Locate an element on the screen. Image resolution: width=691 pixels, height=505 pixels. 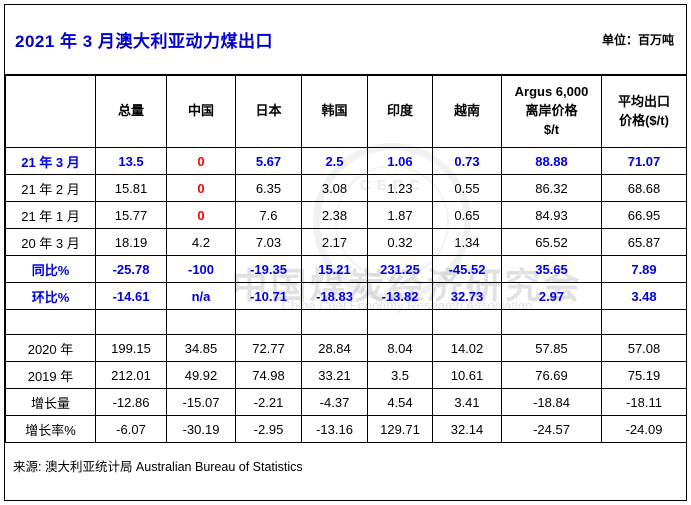
header-cell: 平均出口 价格($/t) is located at coordinates (643, 111).